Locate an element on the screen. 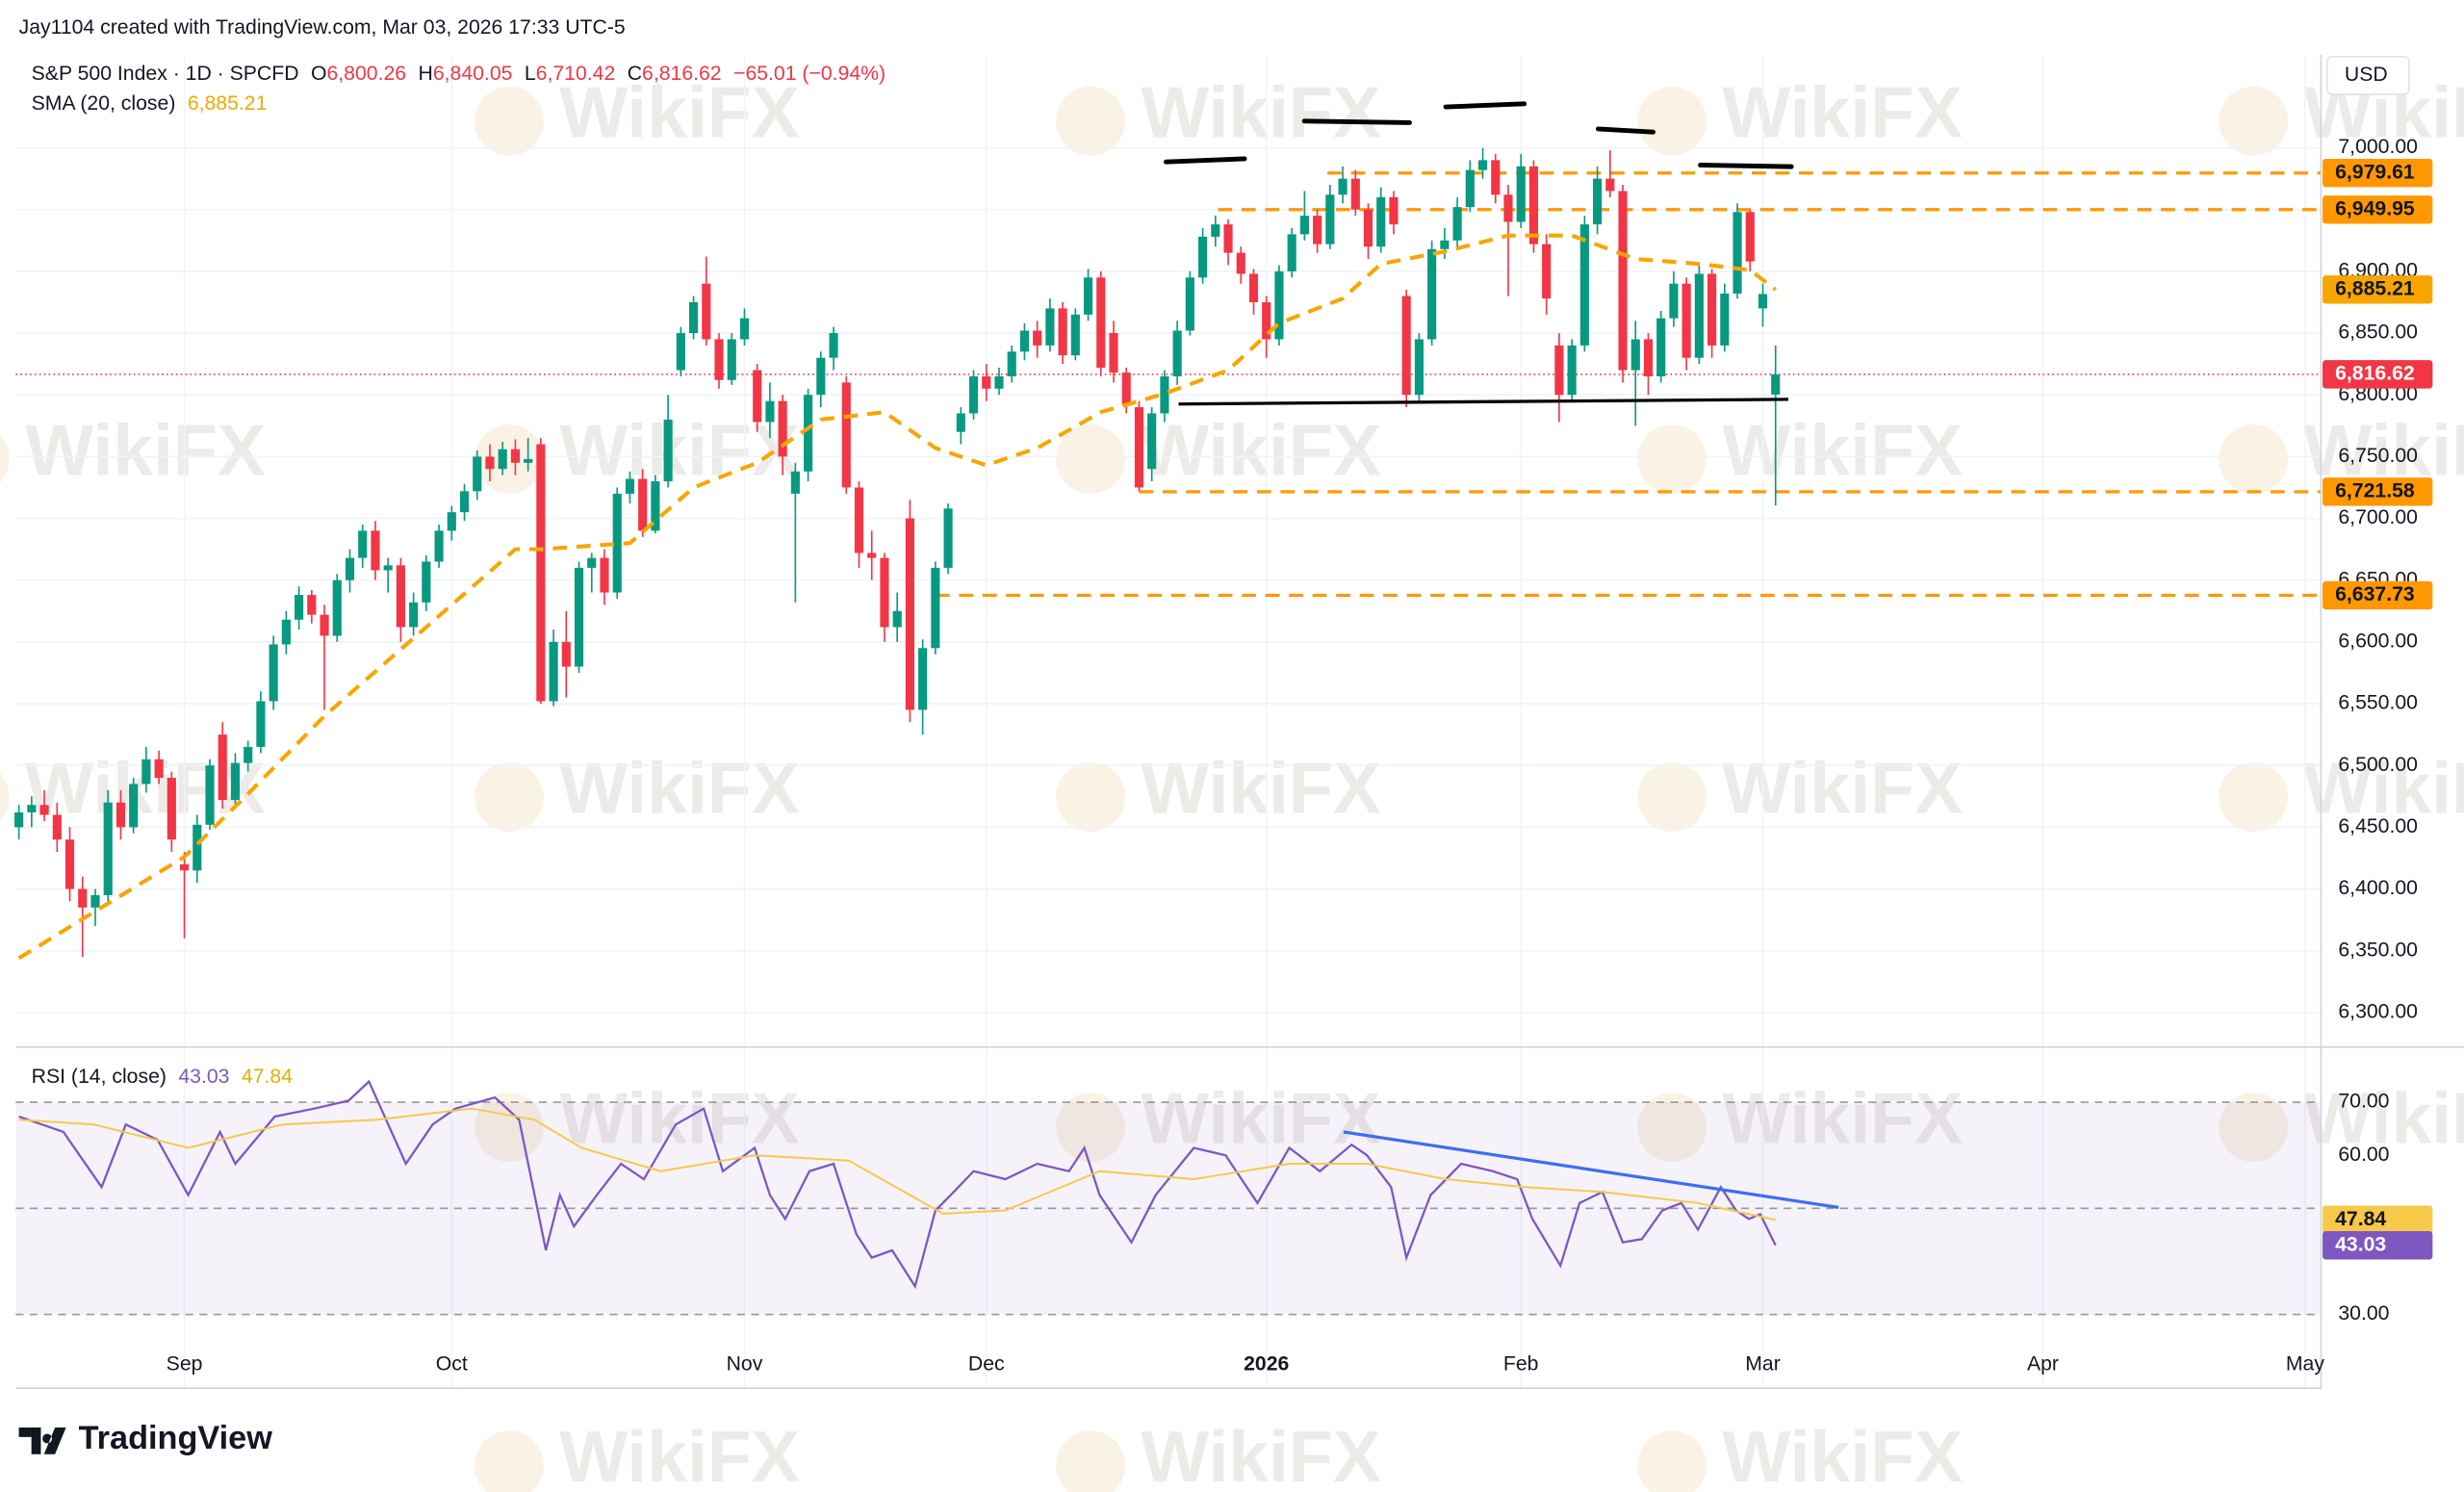 The width and height of the screenshot is (2464, 1492). y-tick-label: 6,450.00 is located at coordinates (2378, 826).